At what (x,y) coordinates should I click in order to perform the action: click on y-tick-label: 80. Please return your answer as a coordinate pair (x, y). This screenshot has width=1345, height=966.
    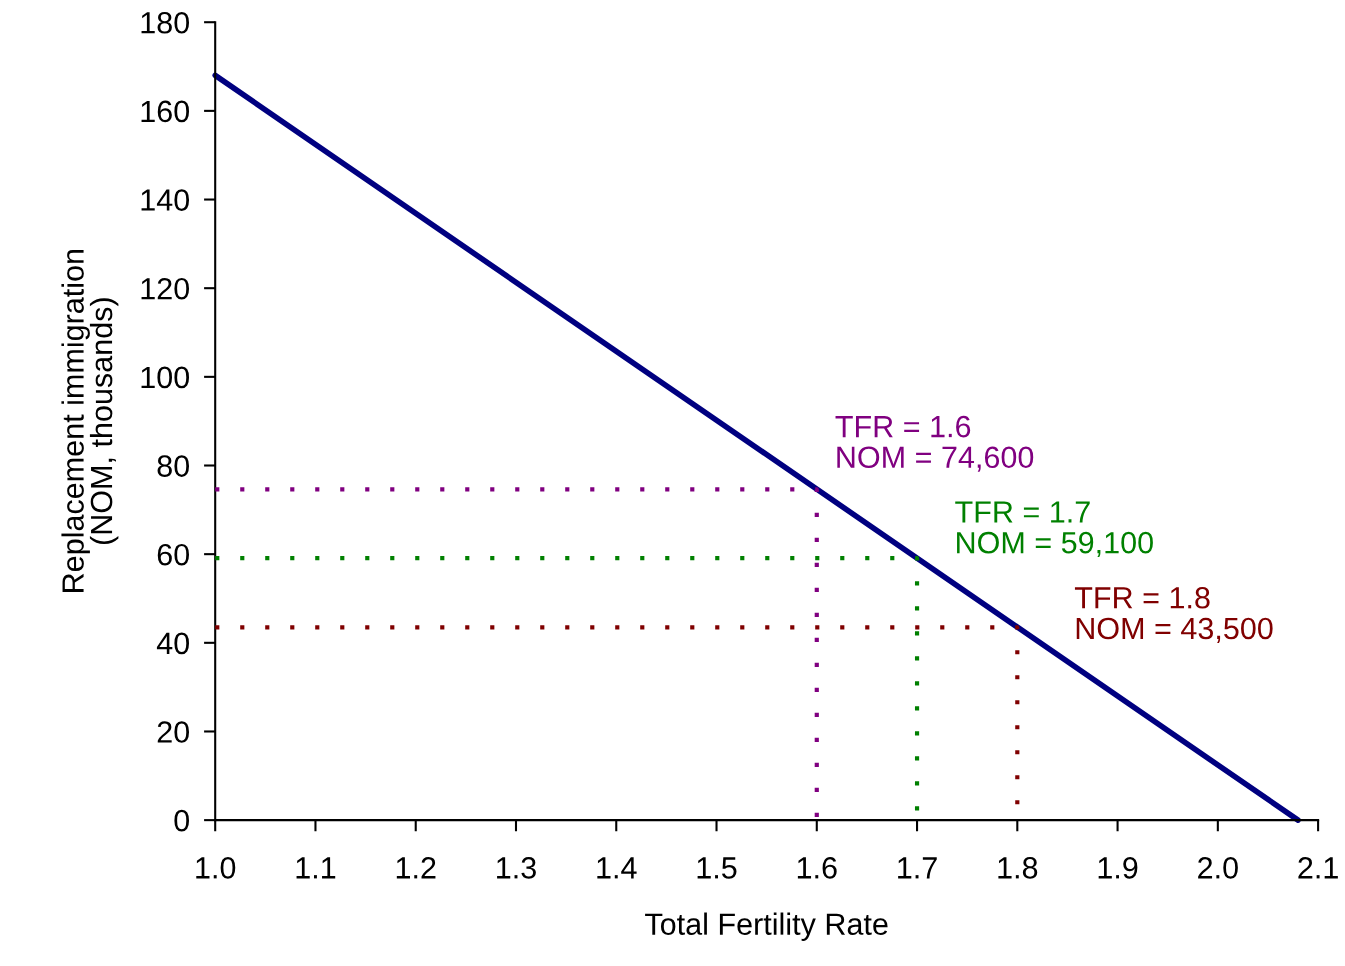
    Looking at the image, I should click on (173, 466).